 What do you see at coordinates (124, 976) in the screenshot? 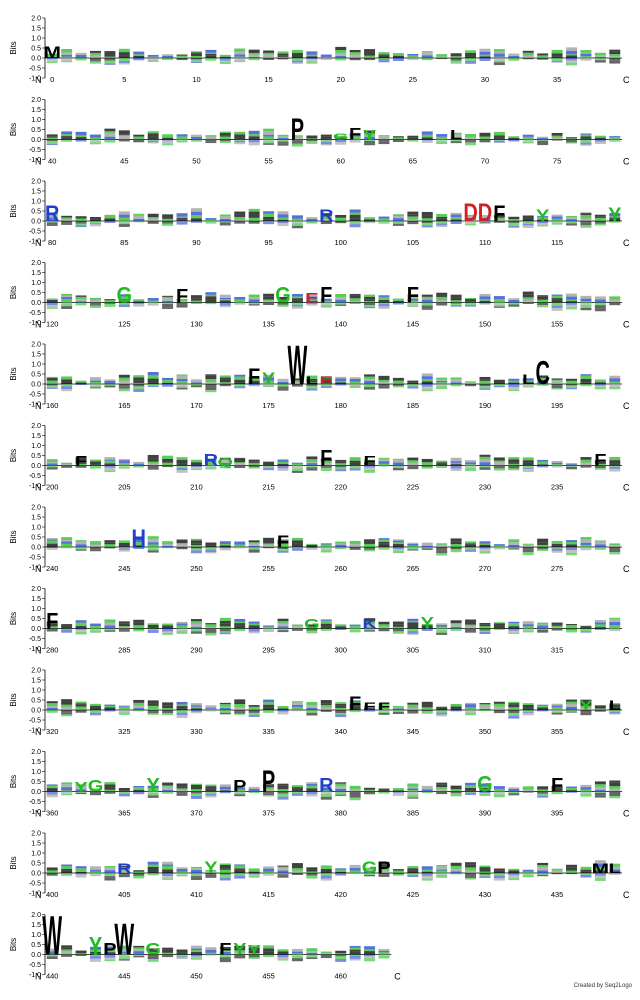
I see `x-tick-label: 445` at bounding box center [124, 976].